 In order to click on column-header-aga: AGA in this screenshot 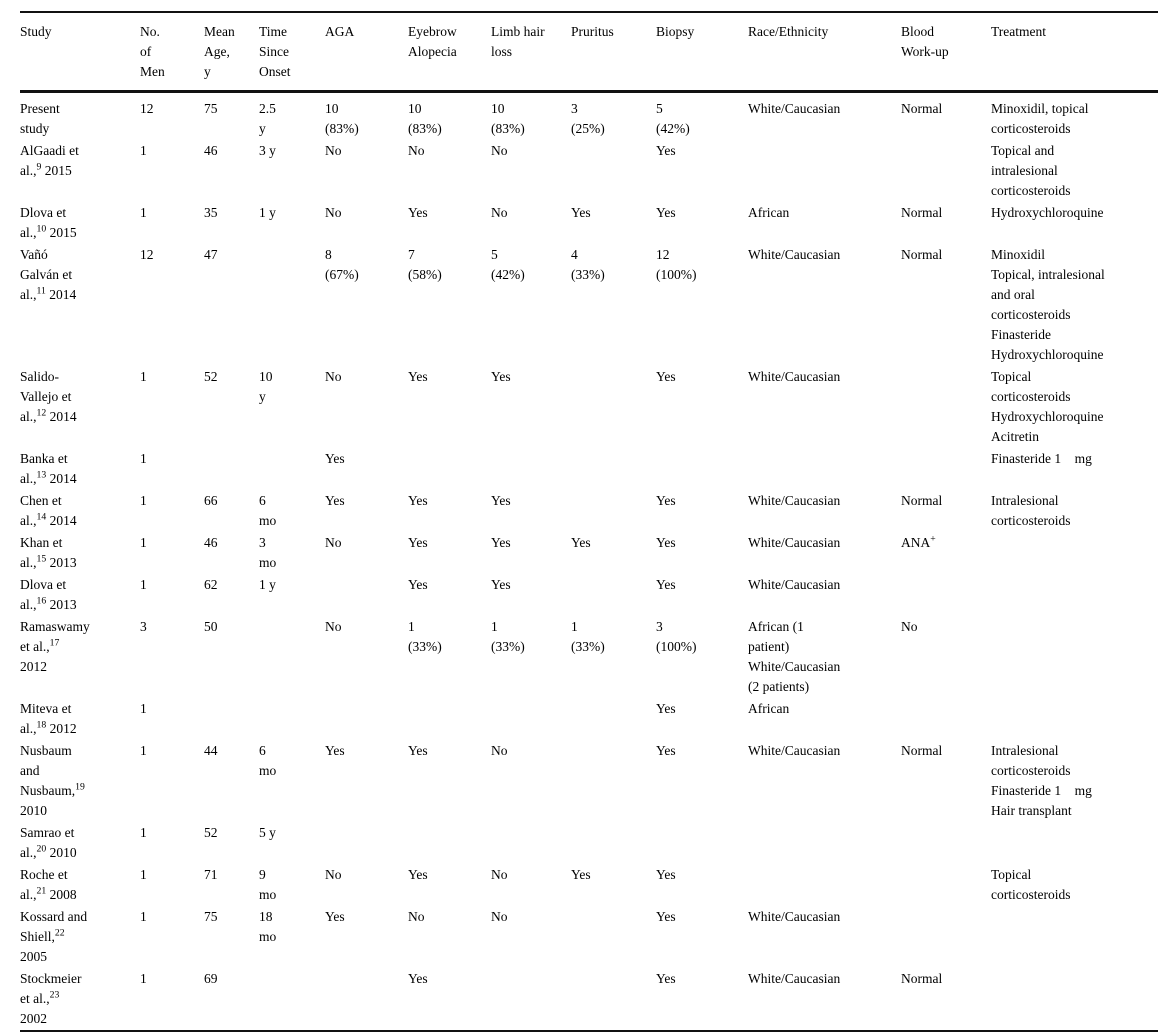, I will do `click(340, 31)`.